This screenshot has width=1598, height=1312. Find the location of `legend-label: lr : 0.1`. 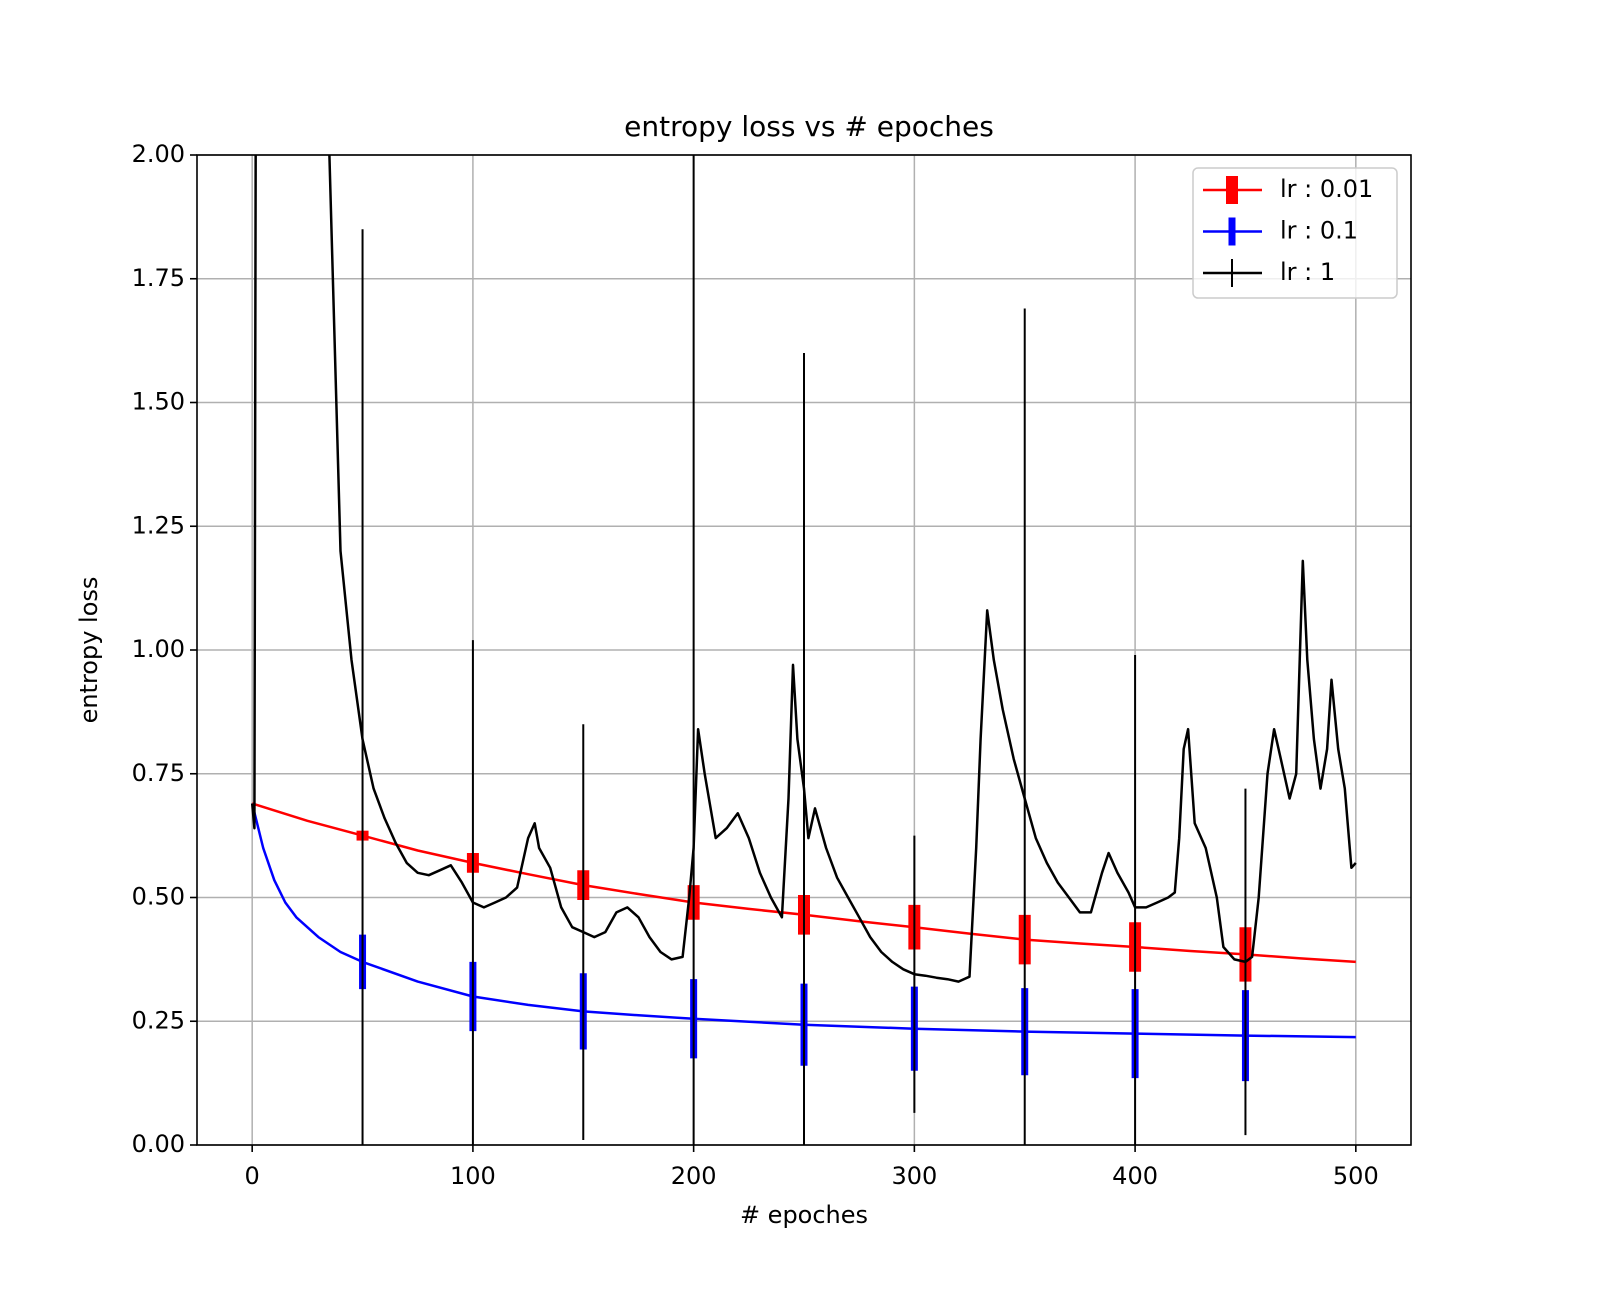

legend-label: lr : 0.1 is located at coordinates (1319, 231).